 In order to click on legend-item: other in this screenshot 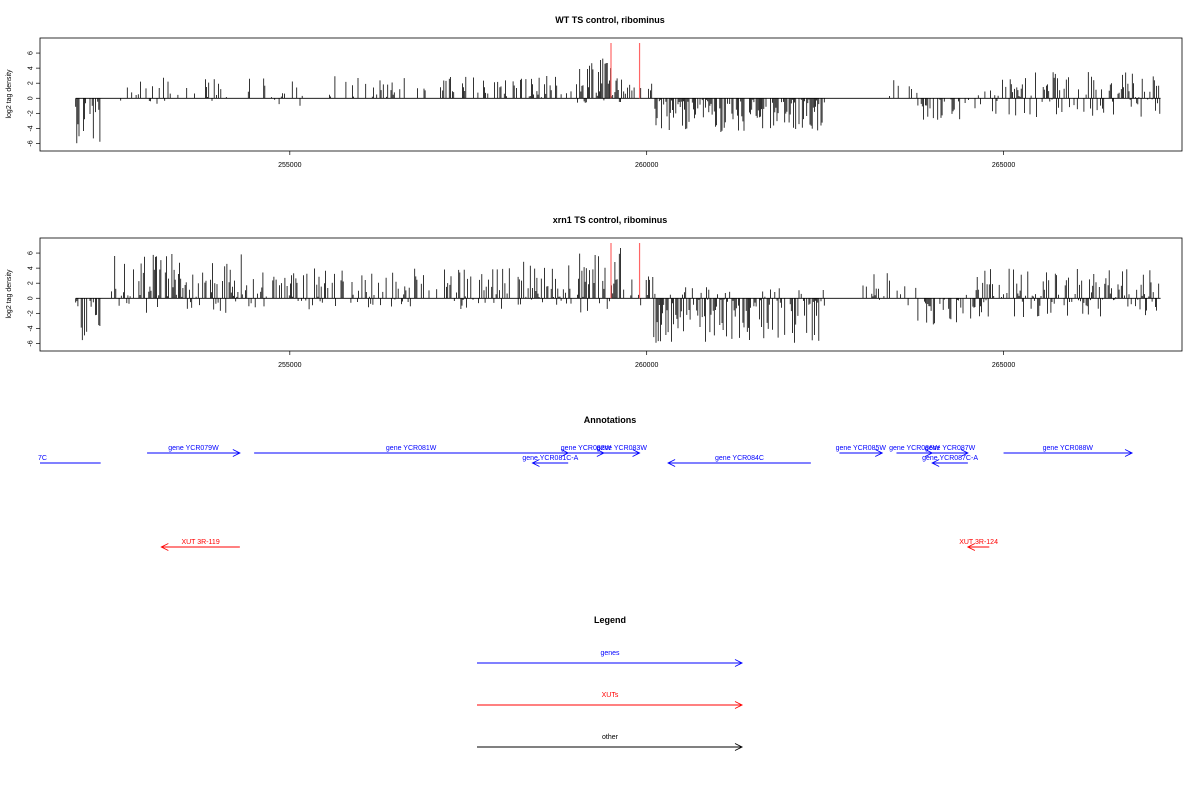, I will do `click(610, 742)`.